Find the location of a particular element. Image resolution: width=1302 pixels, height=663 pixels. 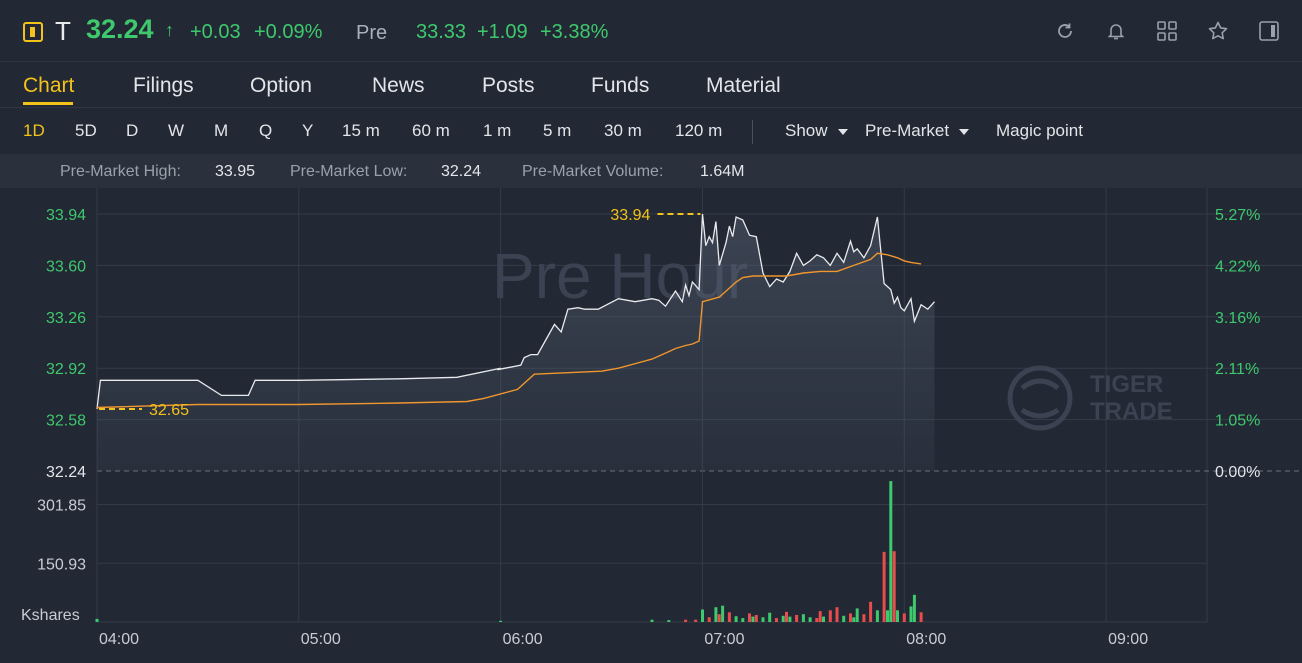

magic-point-button: Magic point is located at coordinates (1039, 130).